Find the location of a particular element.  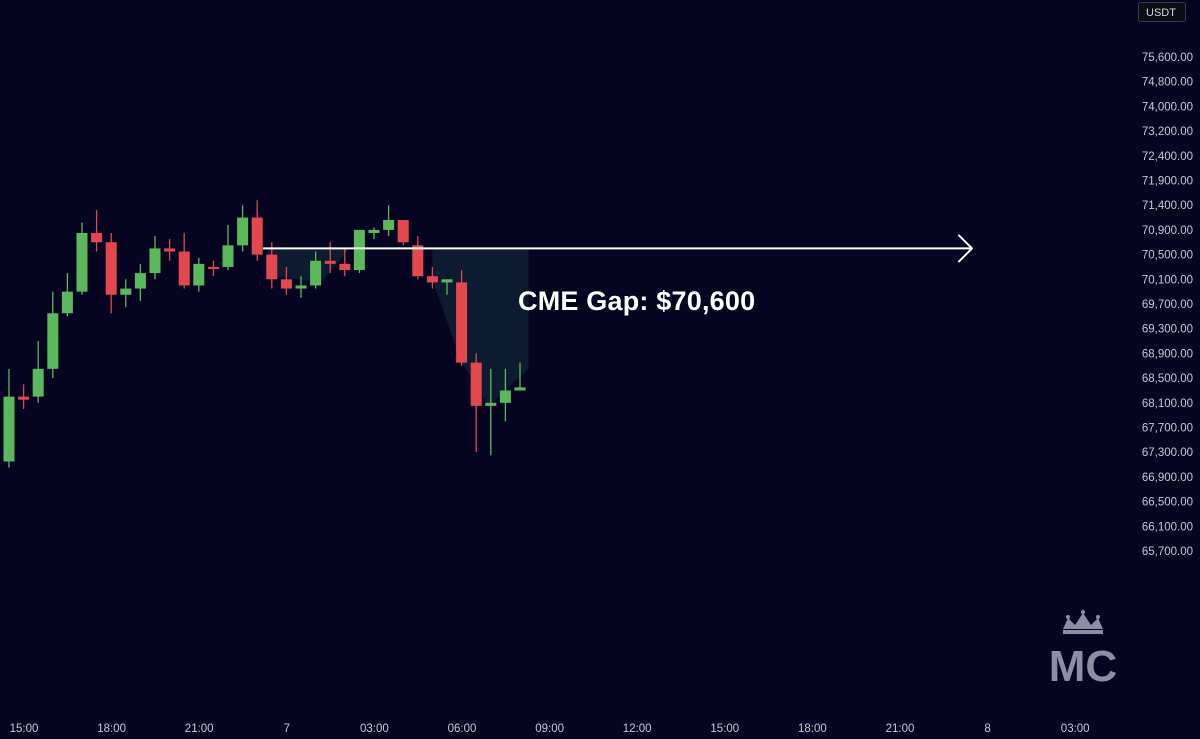

price-tick-label: 70,900.00 is located at coordinates (1167, 231).